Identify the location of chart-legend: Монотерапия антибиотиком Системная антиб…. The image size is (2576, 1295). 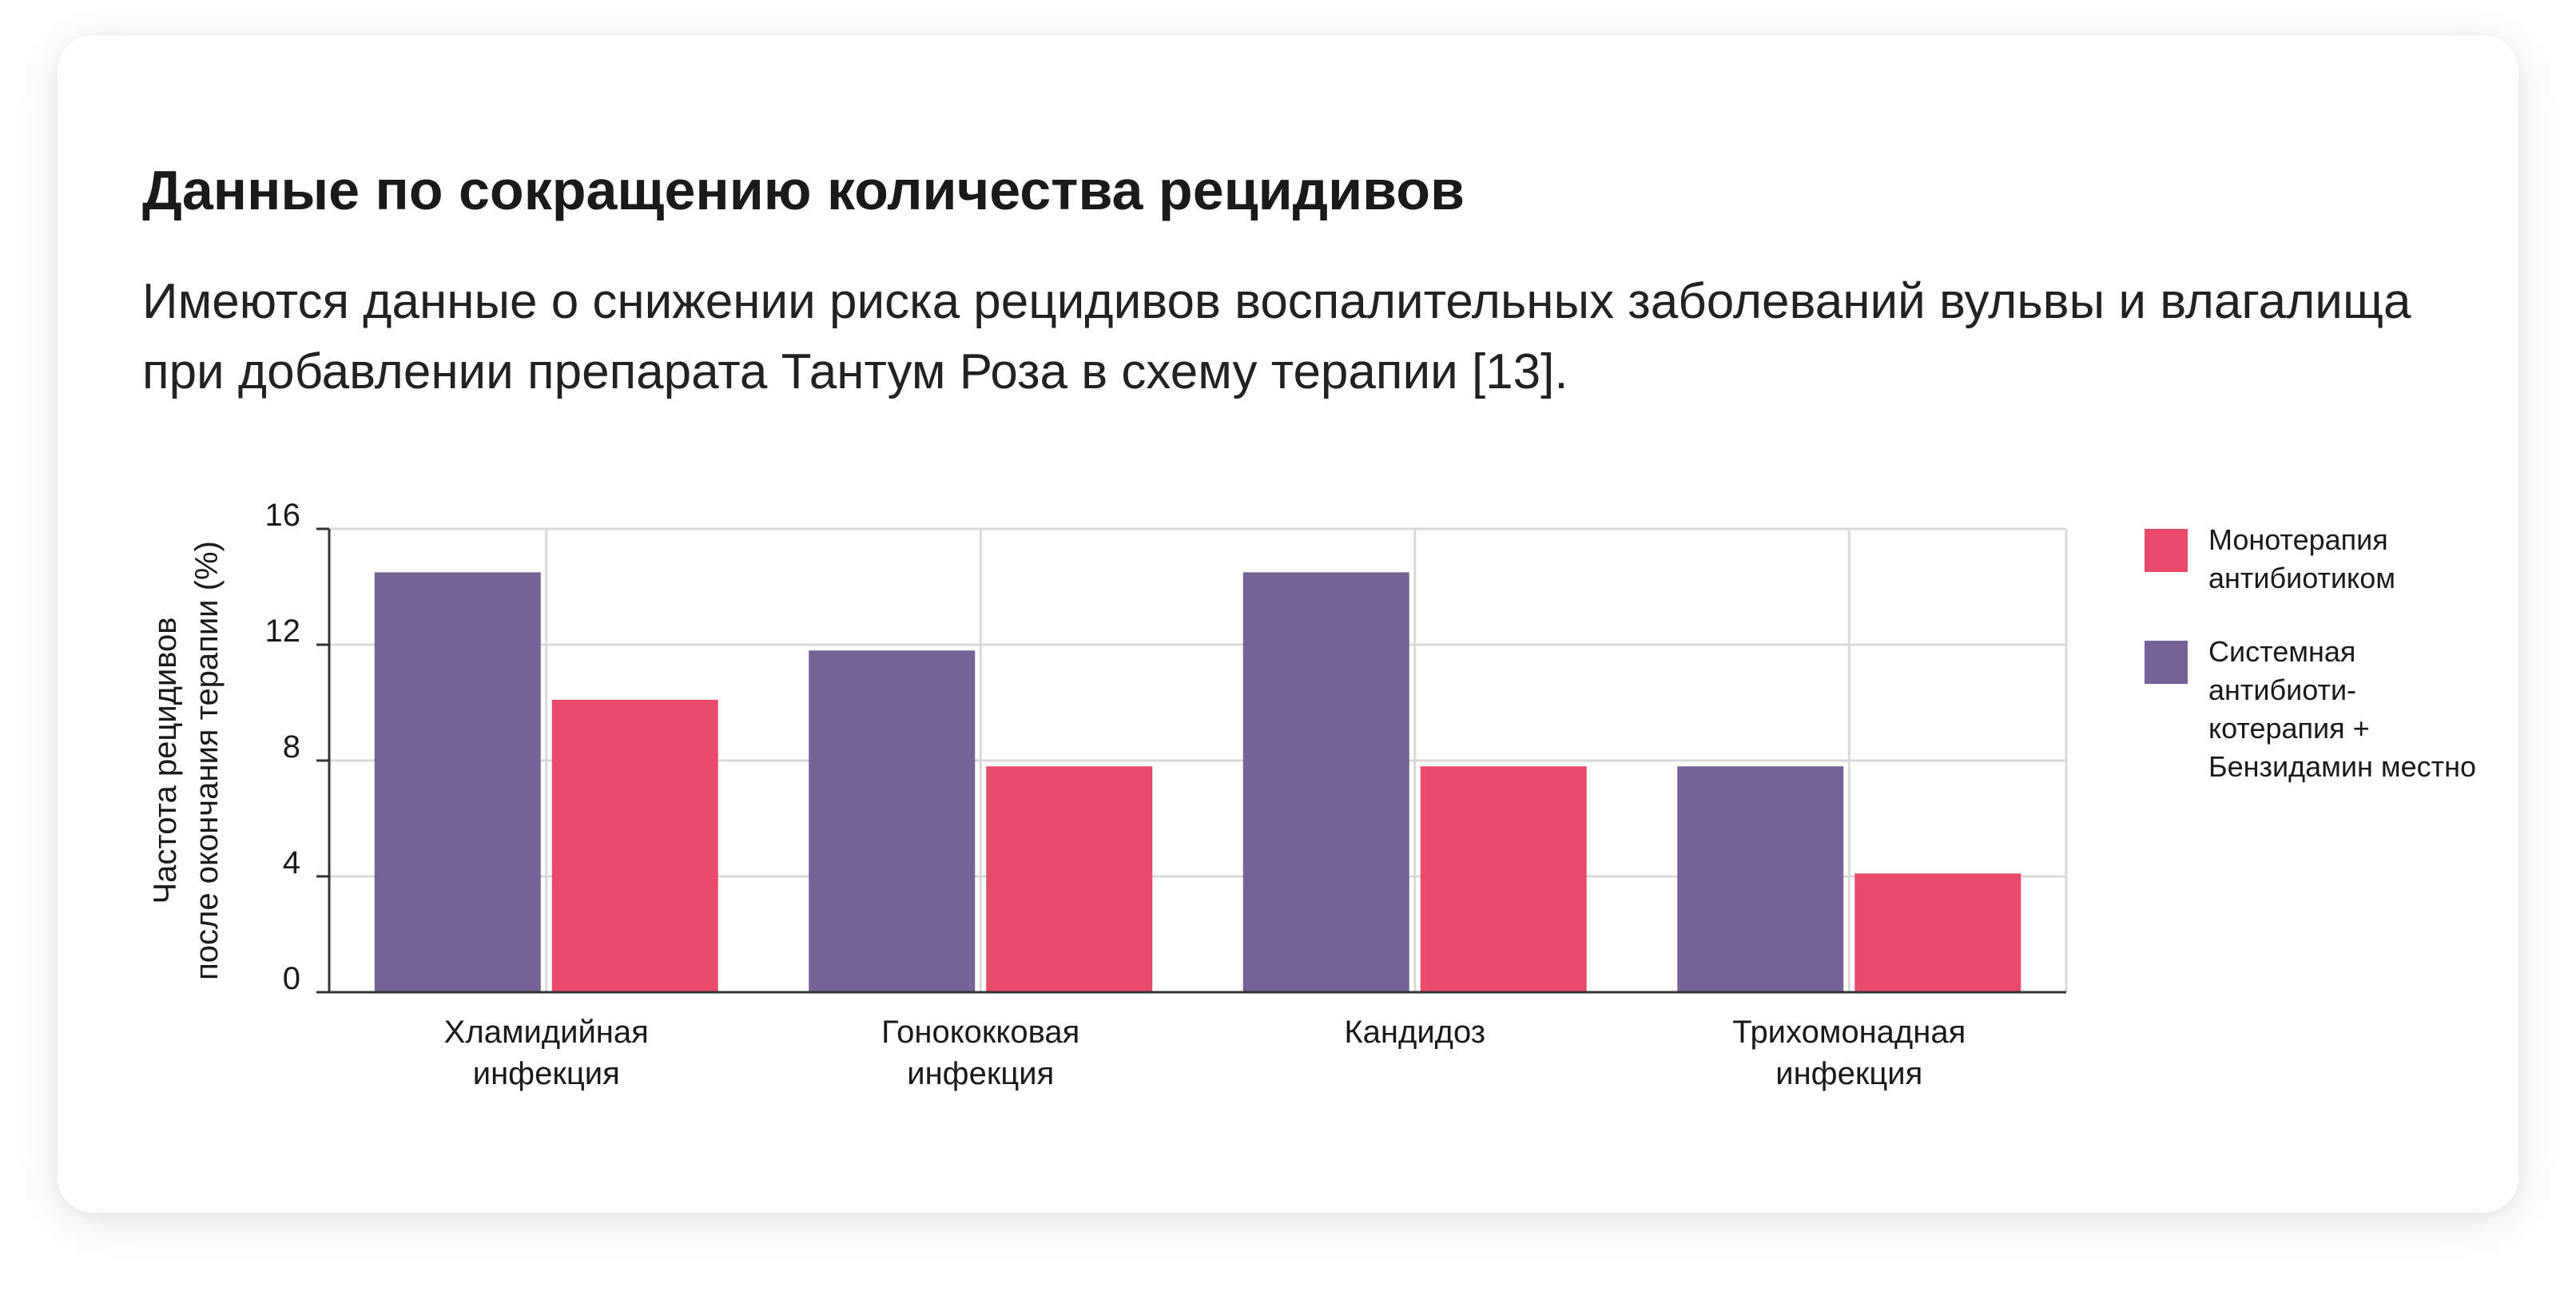
(2312, 671).